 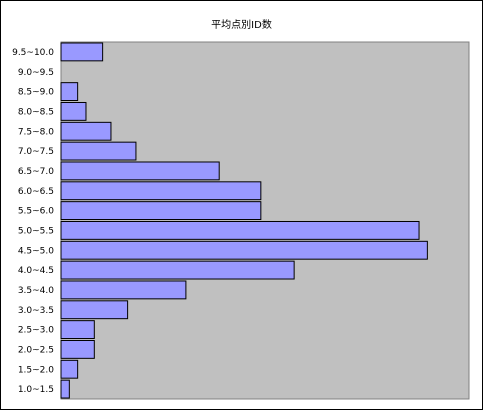 What do you see at coordinates (73, 111) in the screenshot?
I see `bar-8.0~8.5` at bounding box center [73, 111].